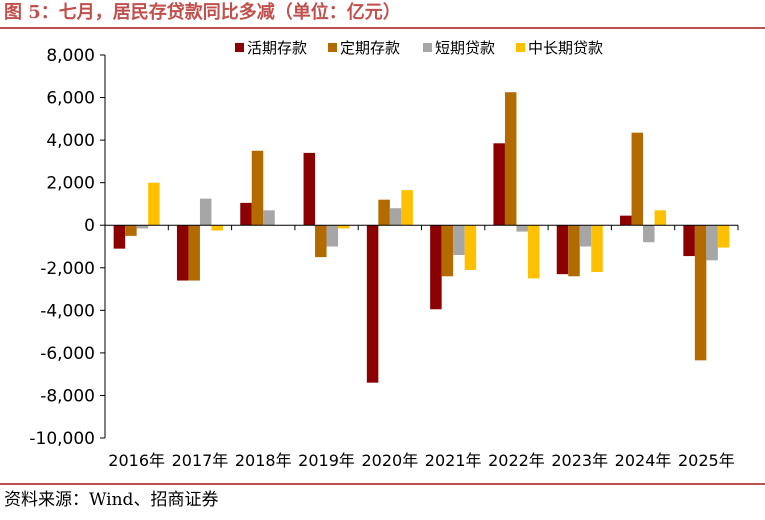 This screenshot has width=765, height=520. Describe the element at coordinates (574, 251) in the screenshot. I see `bar-定期存款-2023年` at that location.